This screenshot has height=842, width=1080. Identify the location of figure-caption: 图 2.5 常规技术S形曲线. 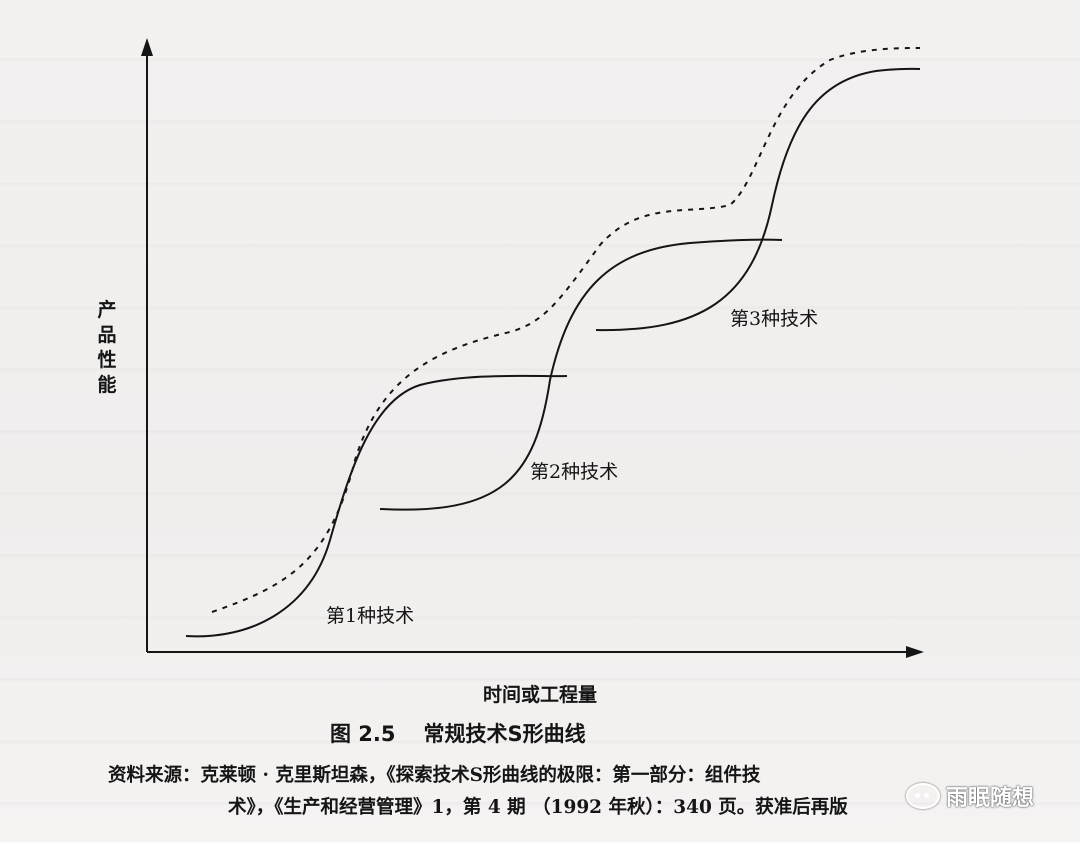
(540, 733).